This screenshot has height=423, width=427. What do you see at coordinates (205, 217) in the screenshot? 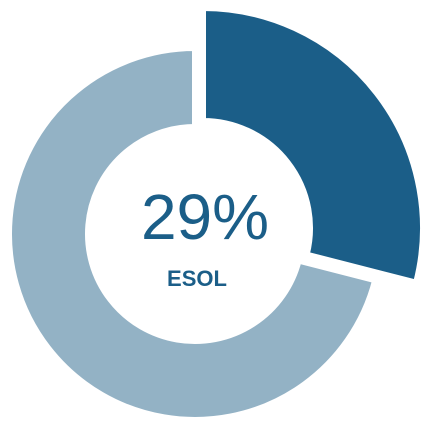
I see `center-value: 29%` at bounding box center [205, 217].